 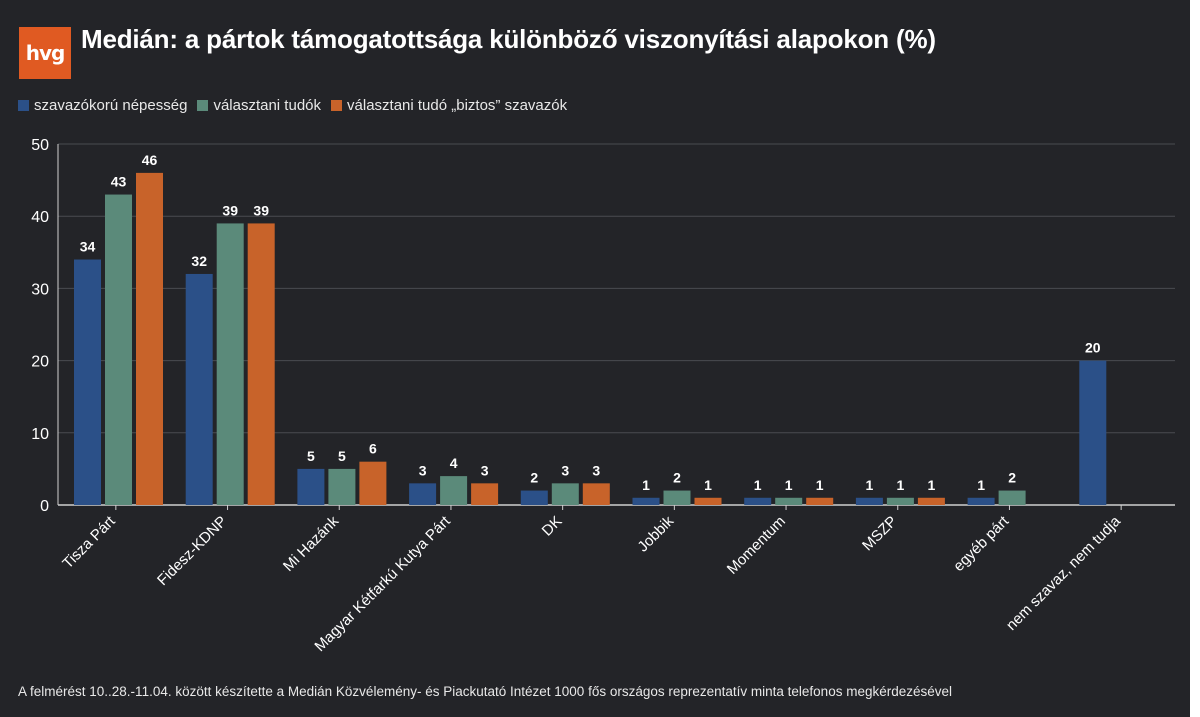 What do you see at coordinates (199, 261) in the screenshot?
I see `data-label: 32` at bounding box center [199, 261].